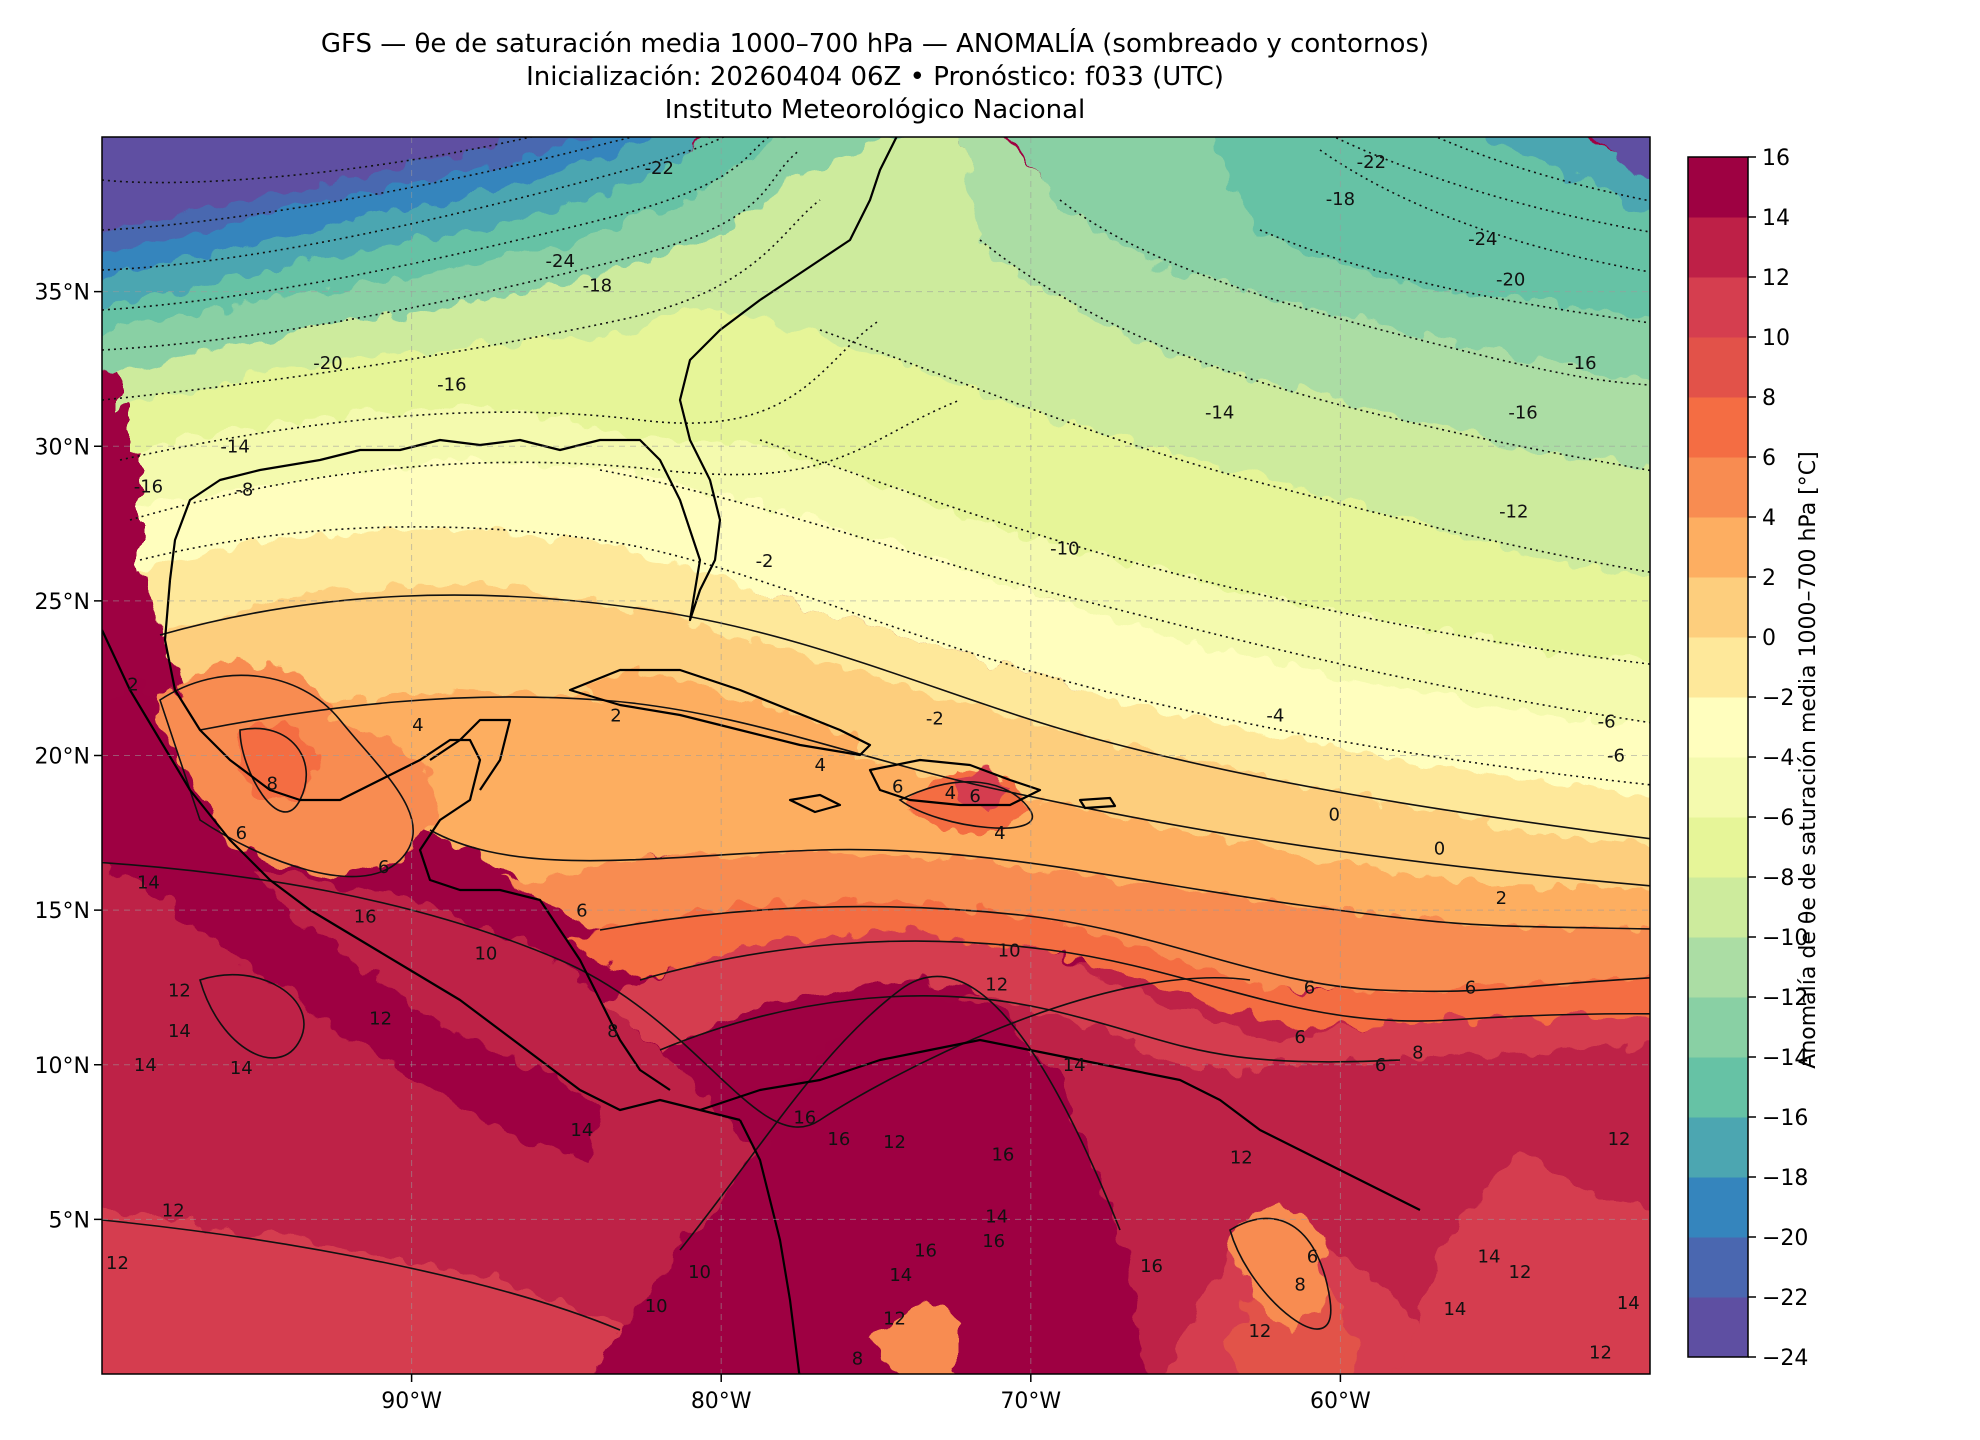  What do you see at coordinates (1439, 848) in the screenshot?
I see `contour-label: 0` at bounding box center [1439, 848].